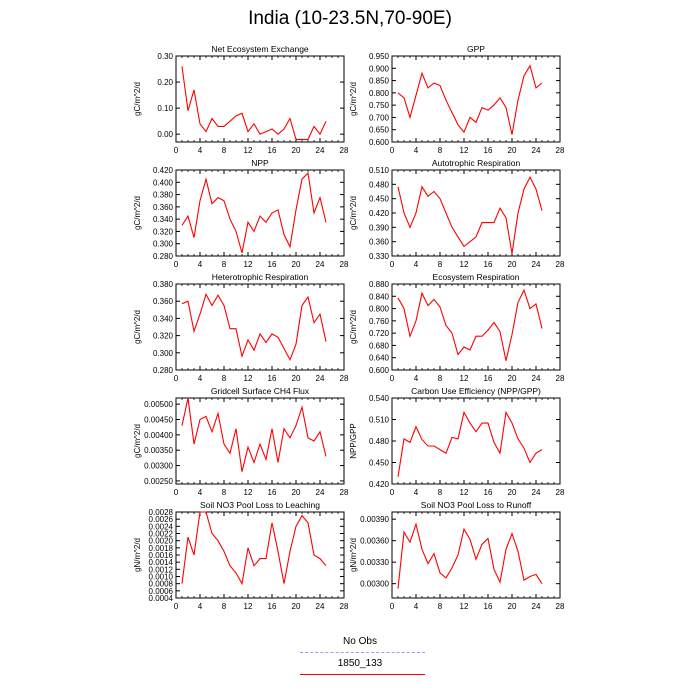 This screenshot has width=700, height=700. I want to click on y-tick-label: 0.330, so click(379, 256).